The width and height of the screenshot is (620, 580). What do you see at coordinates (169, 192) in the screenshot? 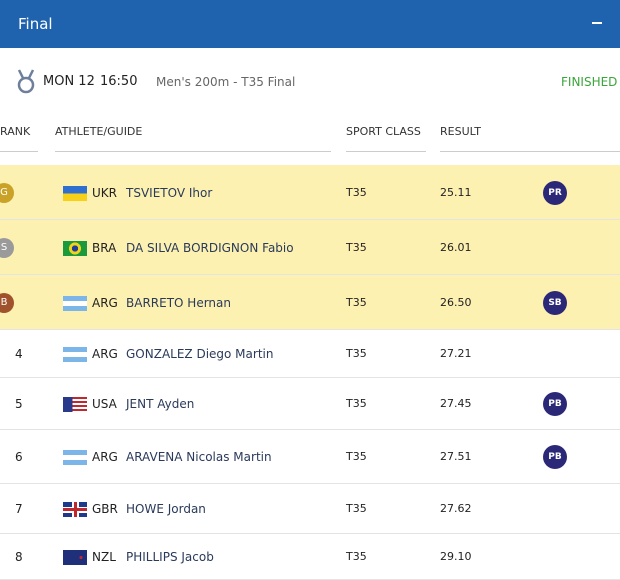
I see `athlete-name: TSVIETOV Ihor` at bounding box center [169, 192].